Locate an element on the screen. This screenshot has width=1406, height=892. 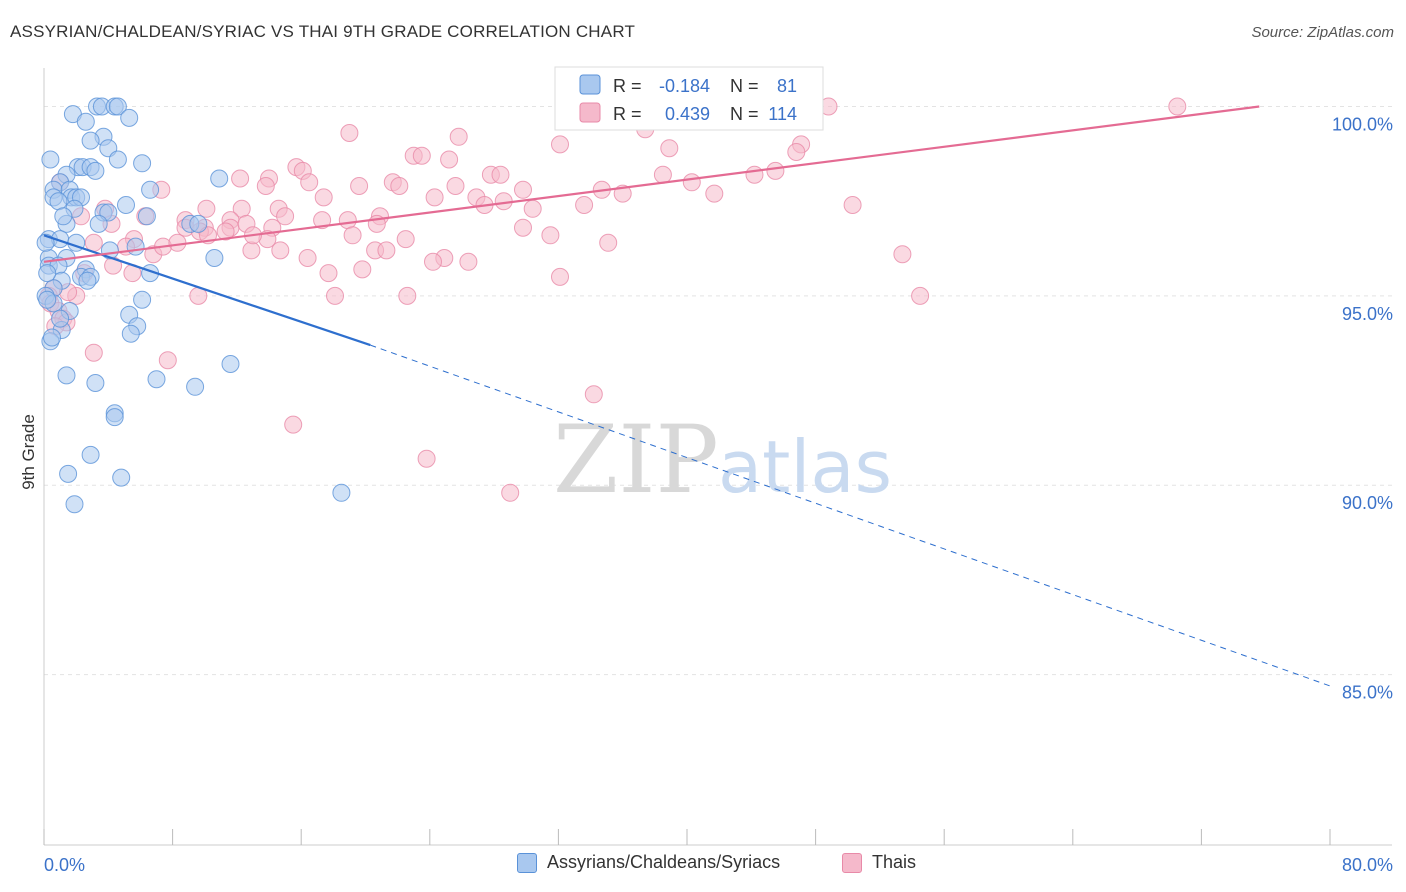
y-tick-label-2: 95.0% is located at coordinates (1367, 314).